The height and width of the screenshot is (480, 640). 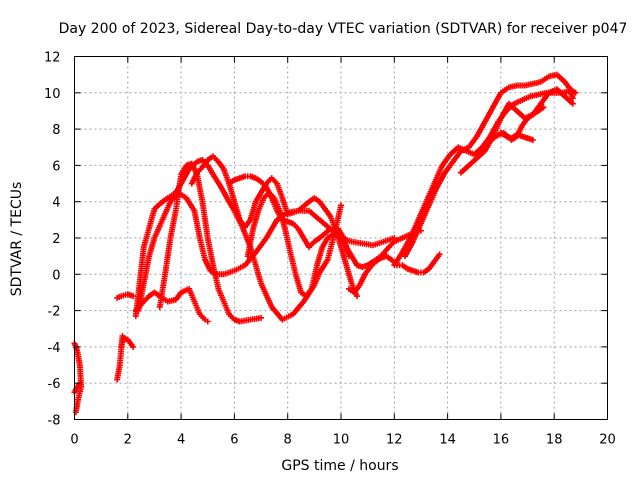 What do you see at coordinates (128, 440) in the screenshot?
I see `x-tick-label: 2` at bounding box center [128, 440].